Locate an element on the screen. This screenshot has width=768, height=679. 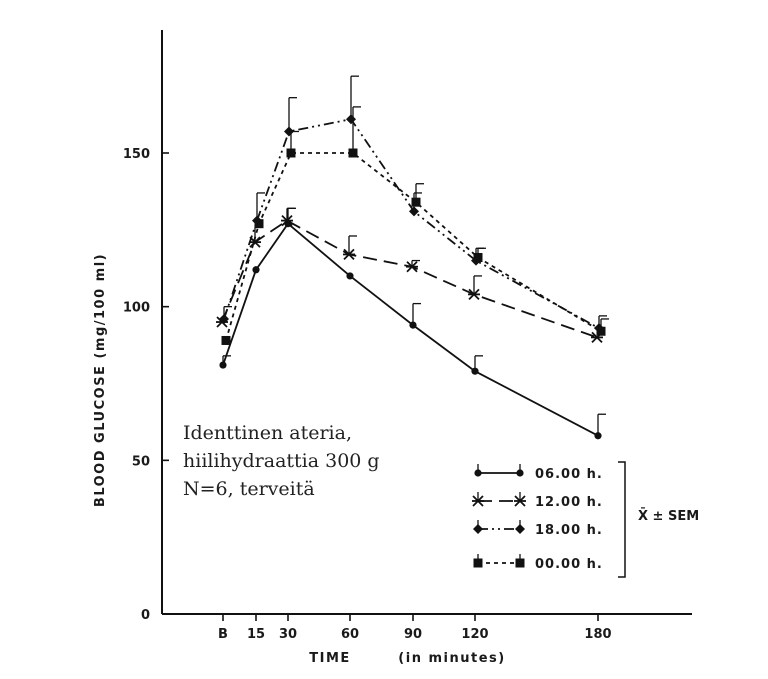
x-tick-label: B is located at coordinates (223, 634).